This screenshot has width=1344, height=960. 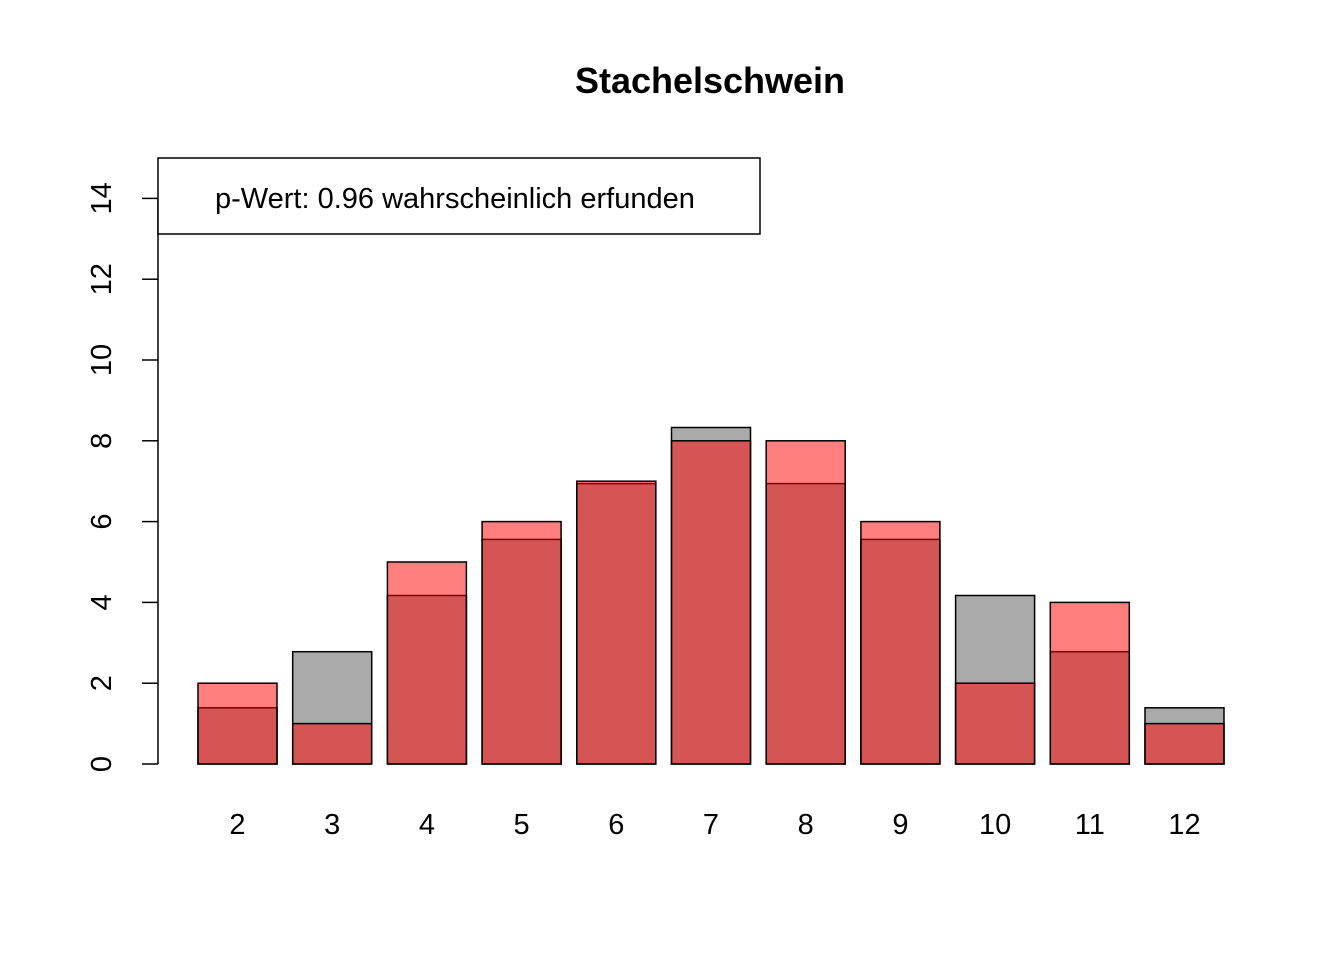 What do you see at coordinates (806, 825) in the screenshot?
I see `x-tick-label-8: 8` at bounding box center [806, 825].